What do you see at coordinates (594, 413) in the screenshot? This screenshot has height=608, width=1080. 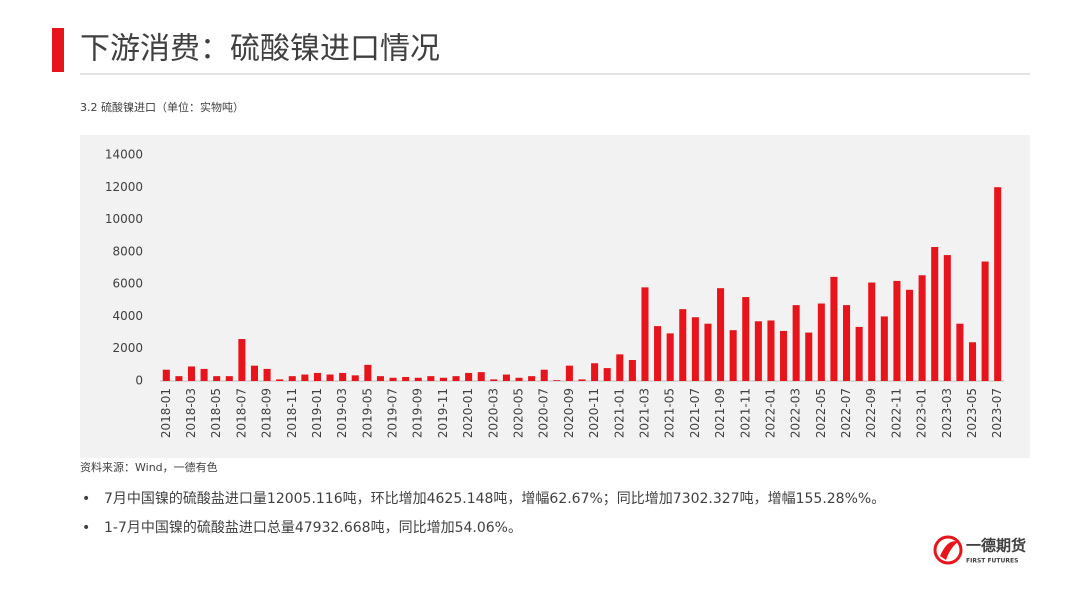 I see `x-tick-label: 2020-11` at bounding box center [594, 413].